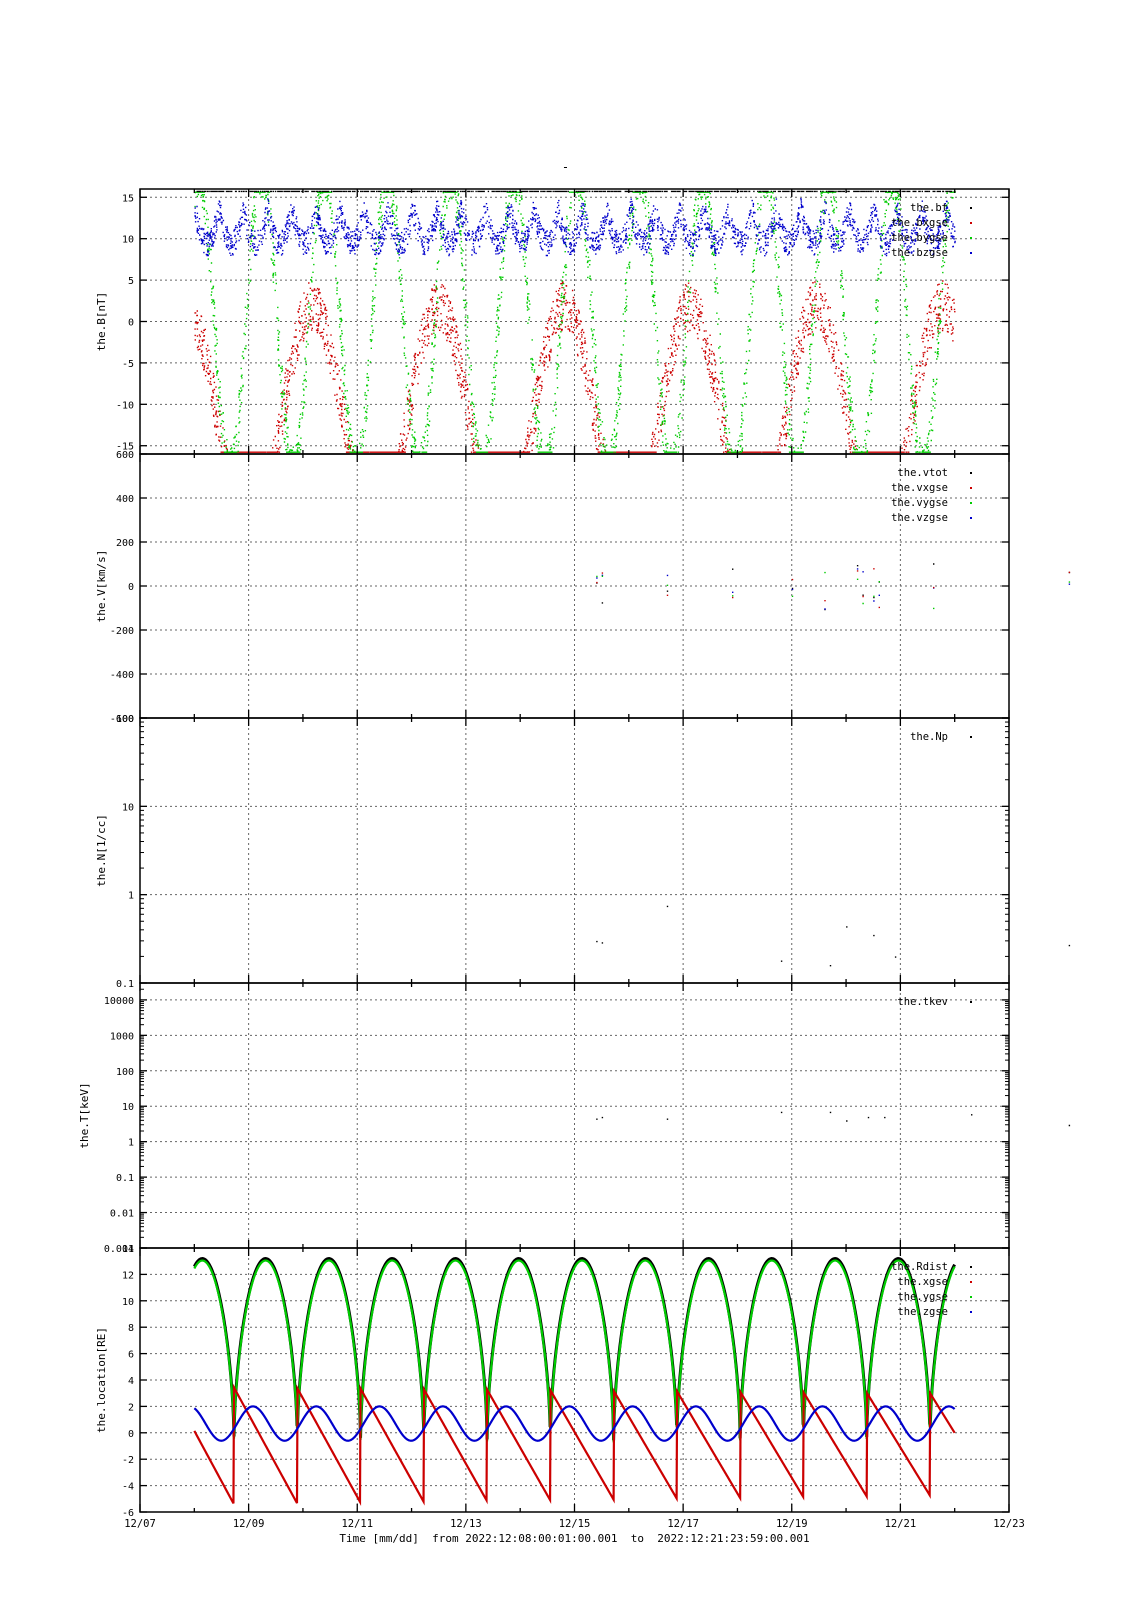 This screenshot has height=1600, width=1131. Describe the element at coordinates (931, 230) in the screenshot. I see `legend: the.bt the.bxgse the.bygse the.bzgse` at that location.